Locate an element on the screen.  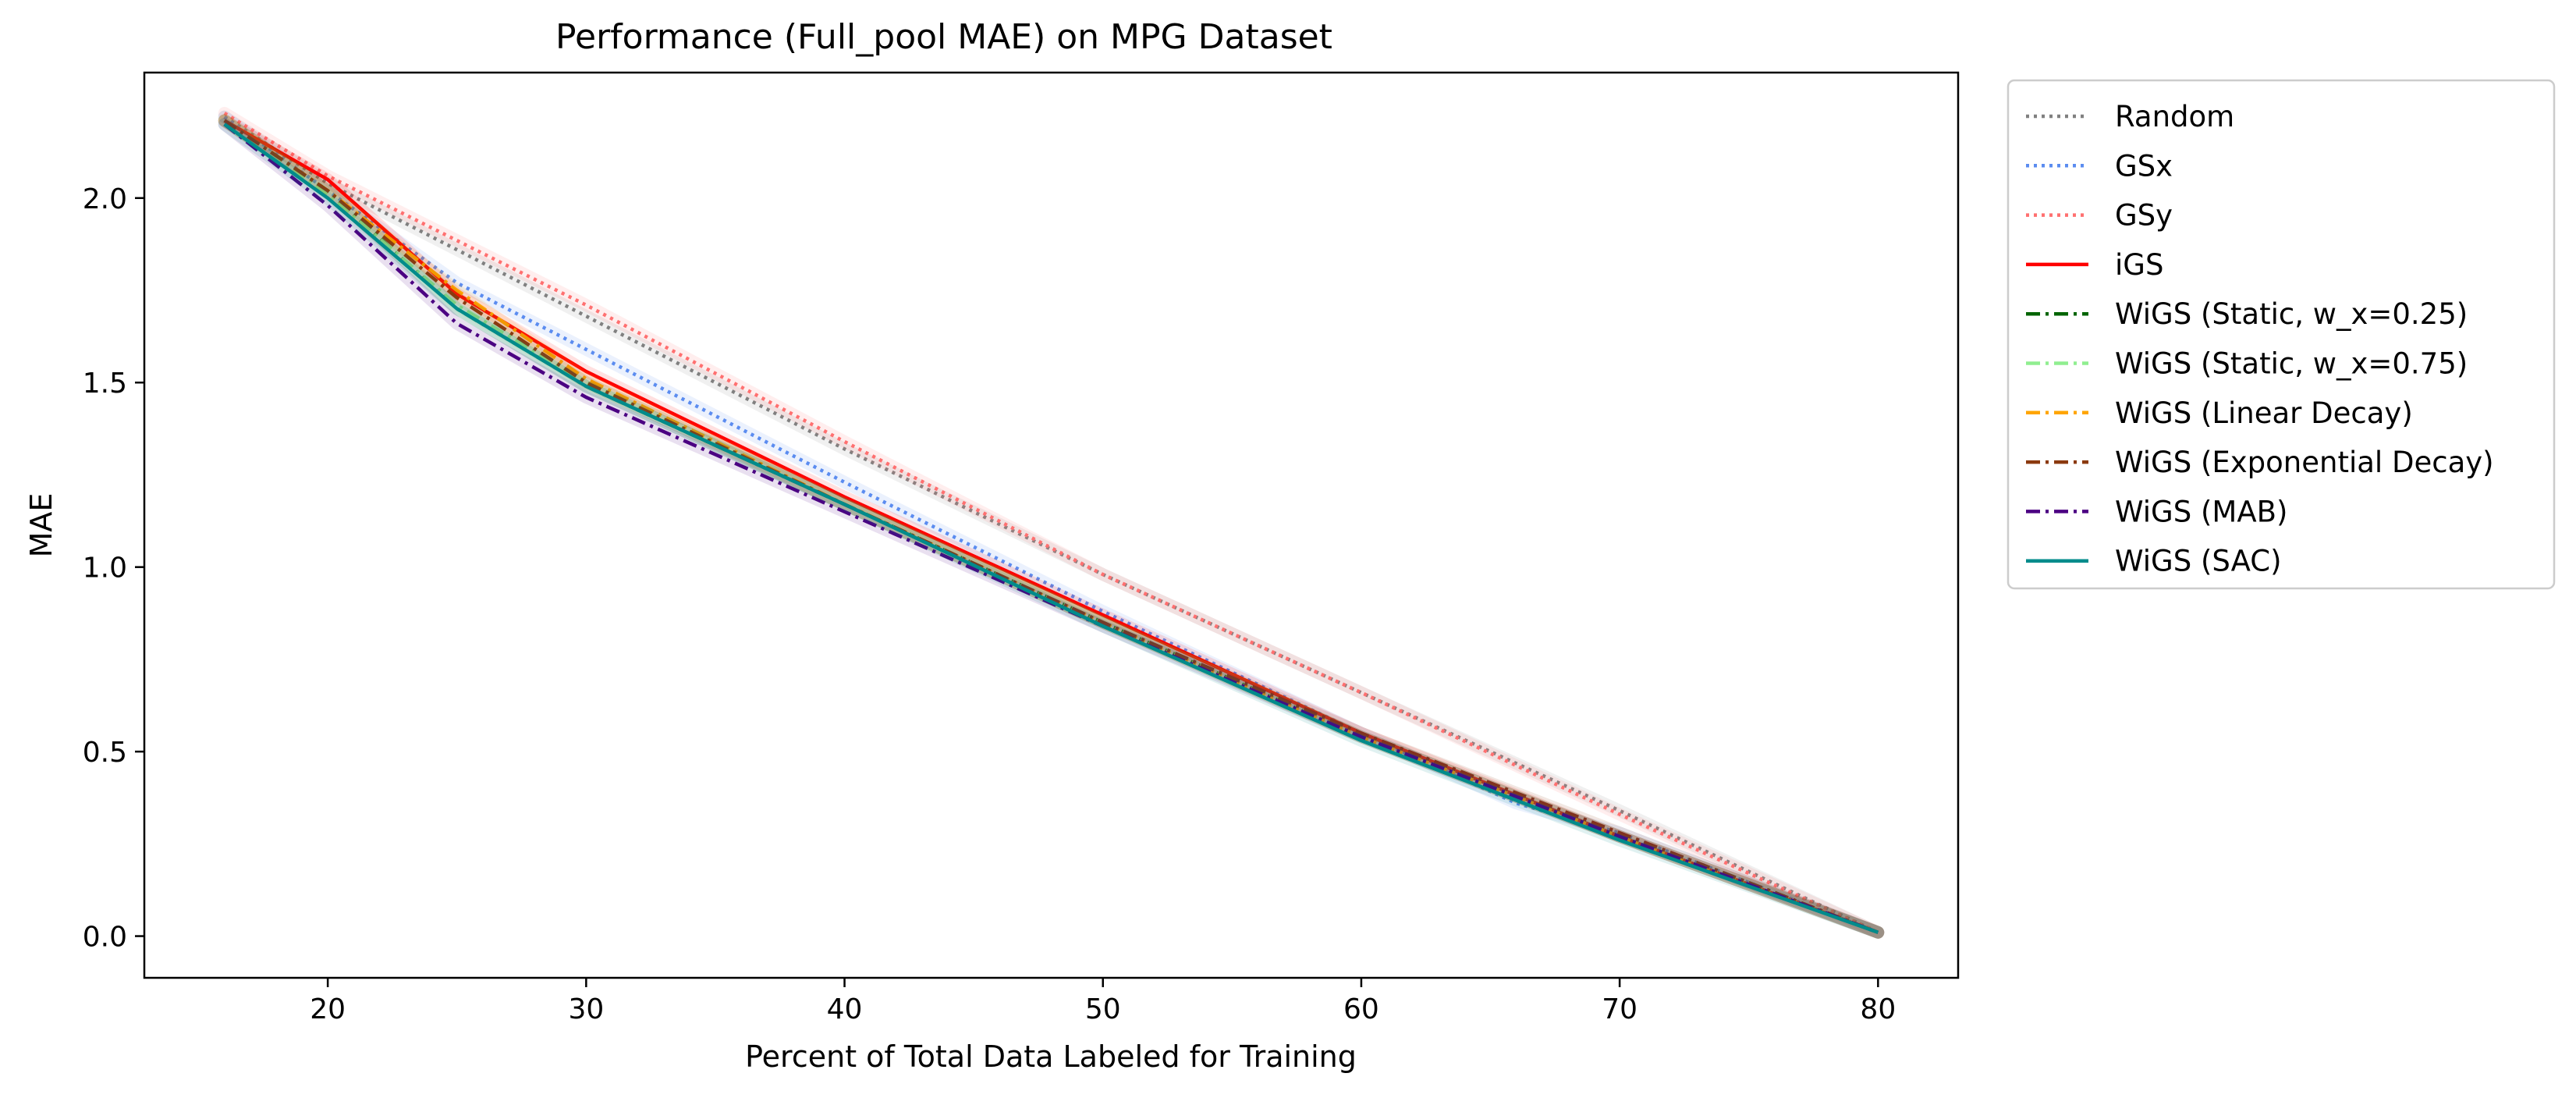
legend-frame is located at coordinates (2281, 334).